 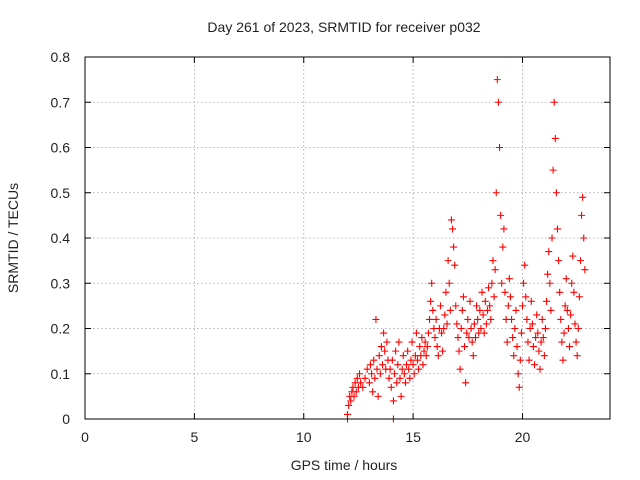 I want to click on x-axis-label: GPS time / hours, so click(x=344, y=465).